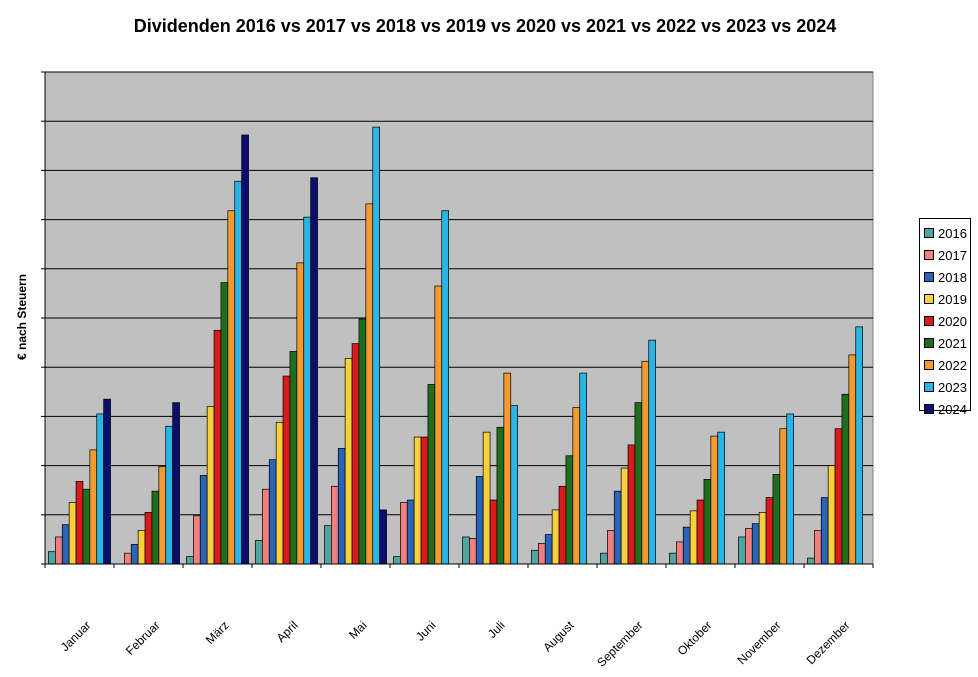 The image size is (978, 677). What do you see at coordinates (107, 481) in the screenshot?
I see `bar-2024-januar` at bounding box center [107, 481].